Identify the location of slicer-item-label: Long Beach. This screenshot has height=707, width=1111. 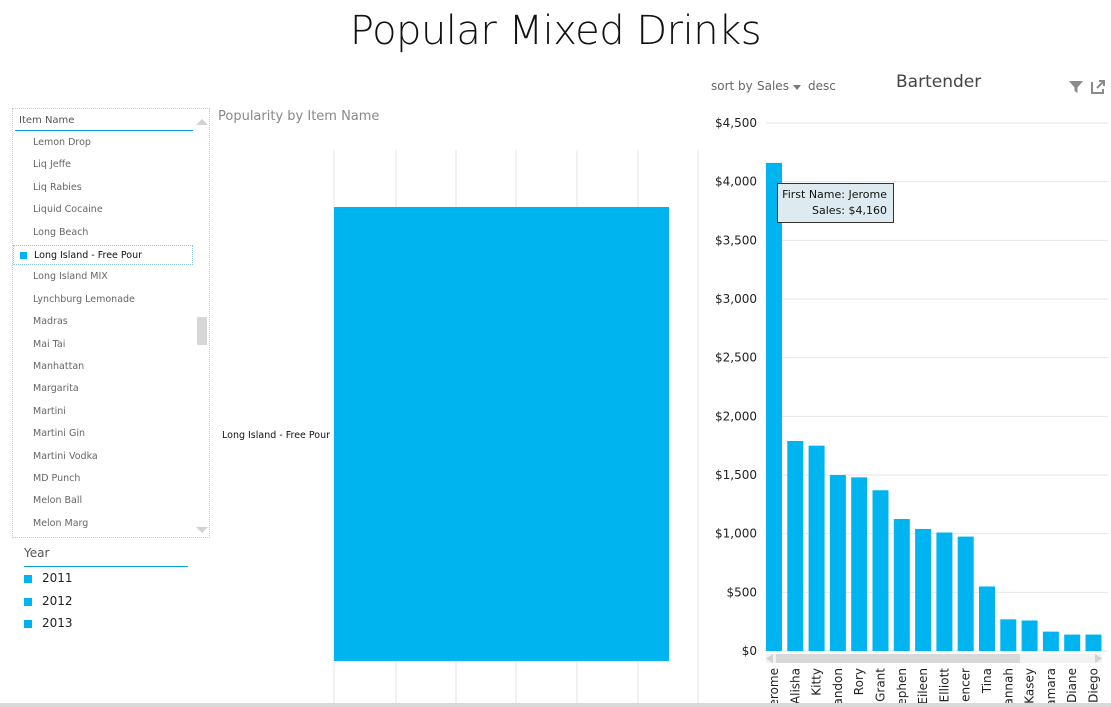
(61, 232).